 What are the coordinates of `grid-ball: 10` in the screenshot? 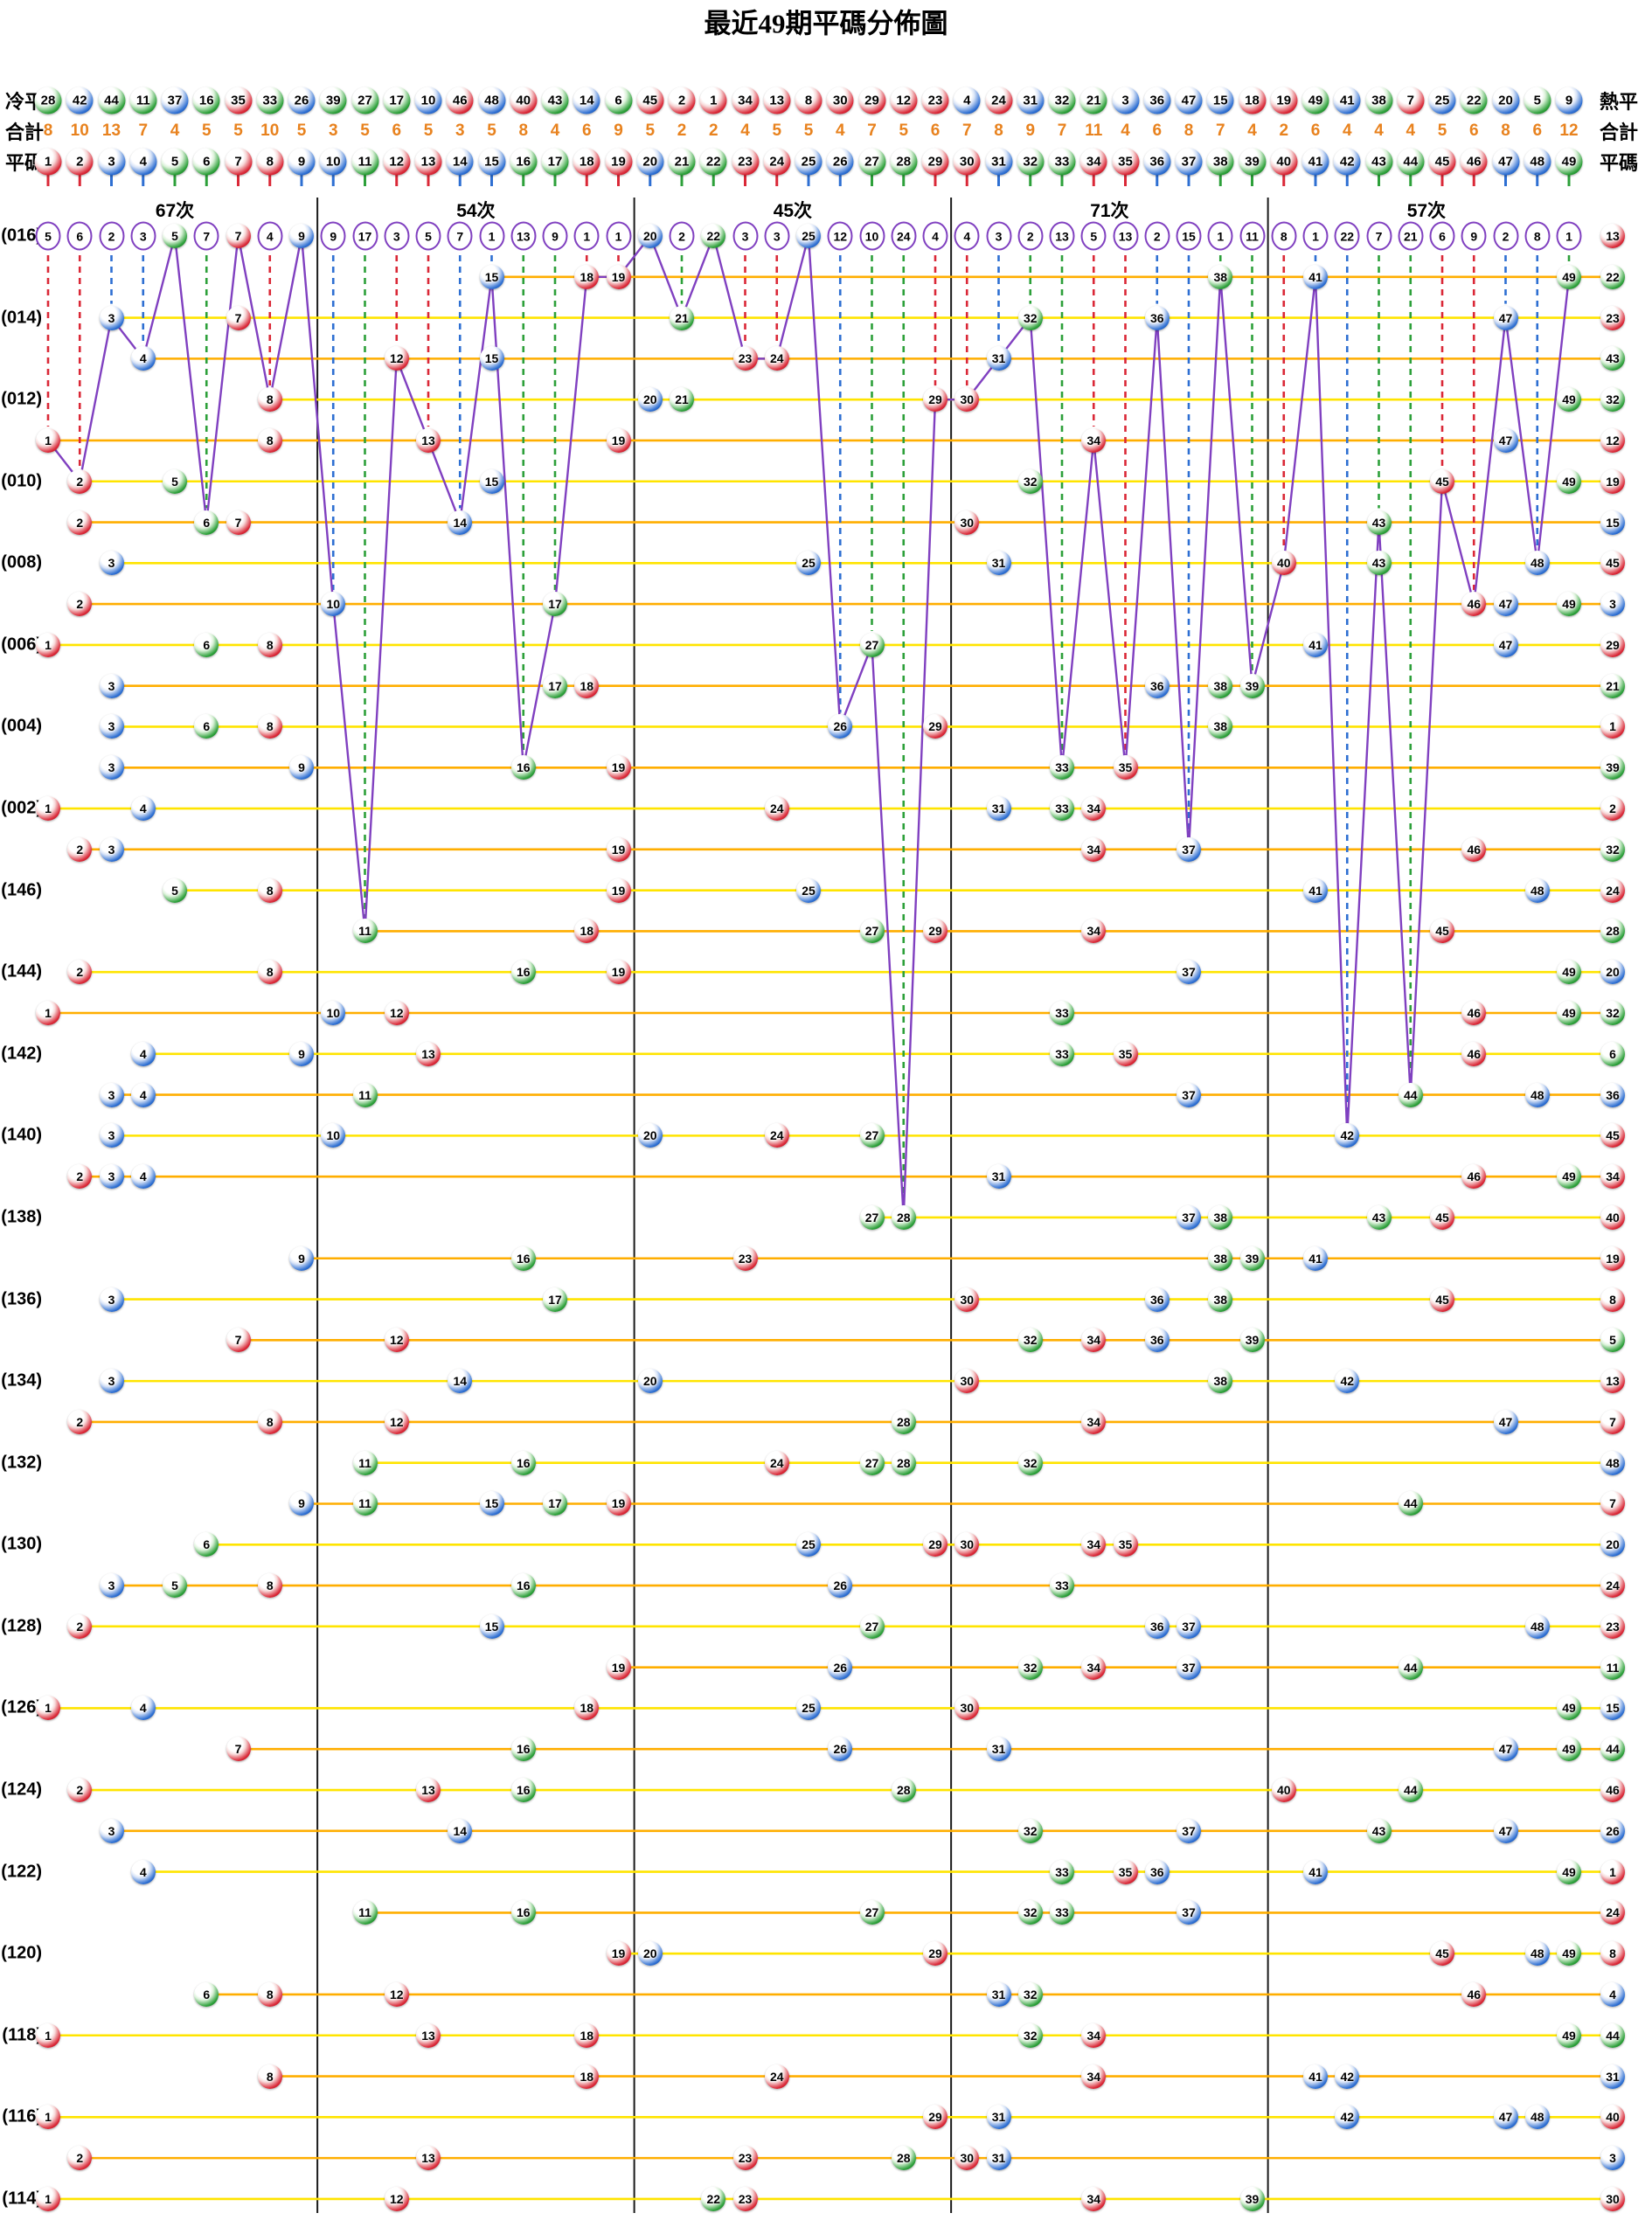 It's located at (334, 1013).